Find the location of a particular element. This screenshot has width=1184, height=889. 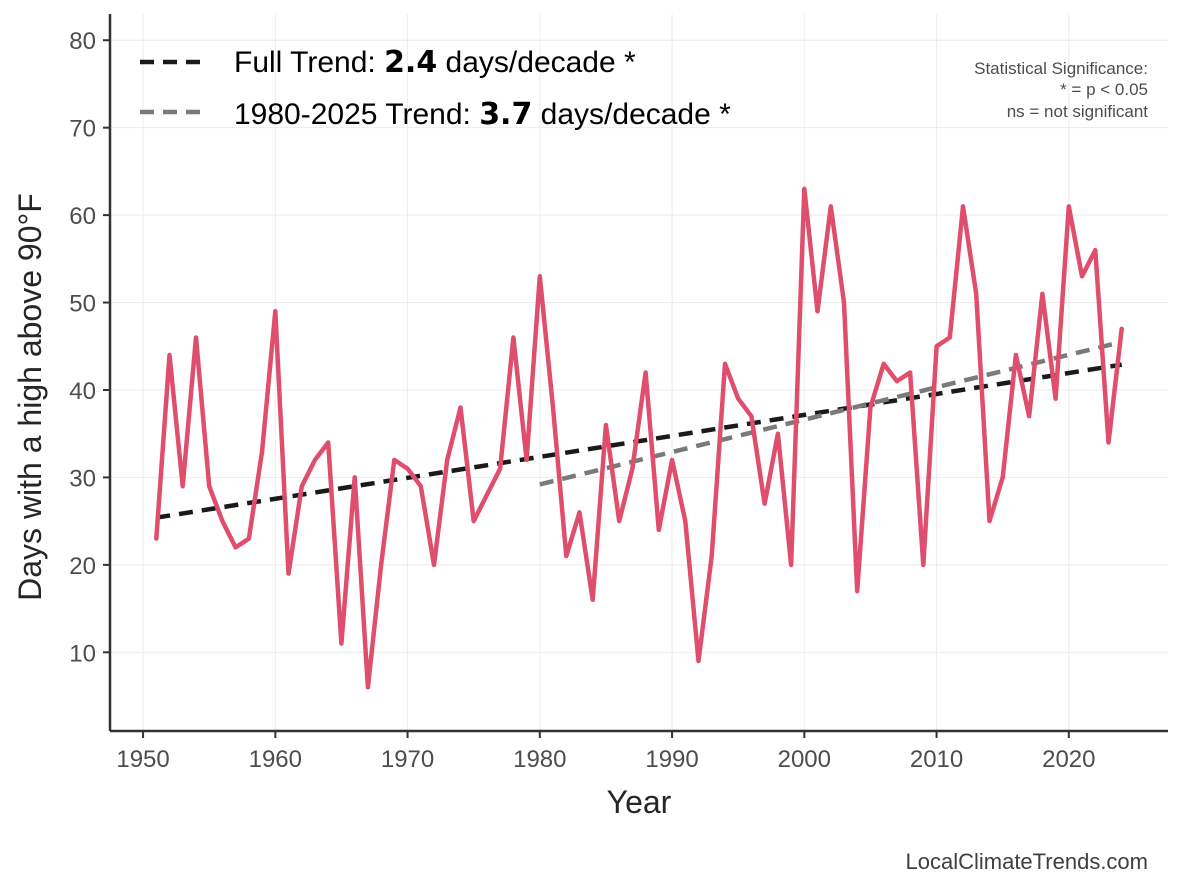

y-tick-label: 50 is located at coordinates (82, 304).